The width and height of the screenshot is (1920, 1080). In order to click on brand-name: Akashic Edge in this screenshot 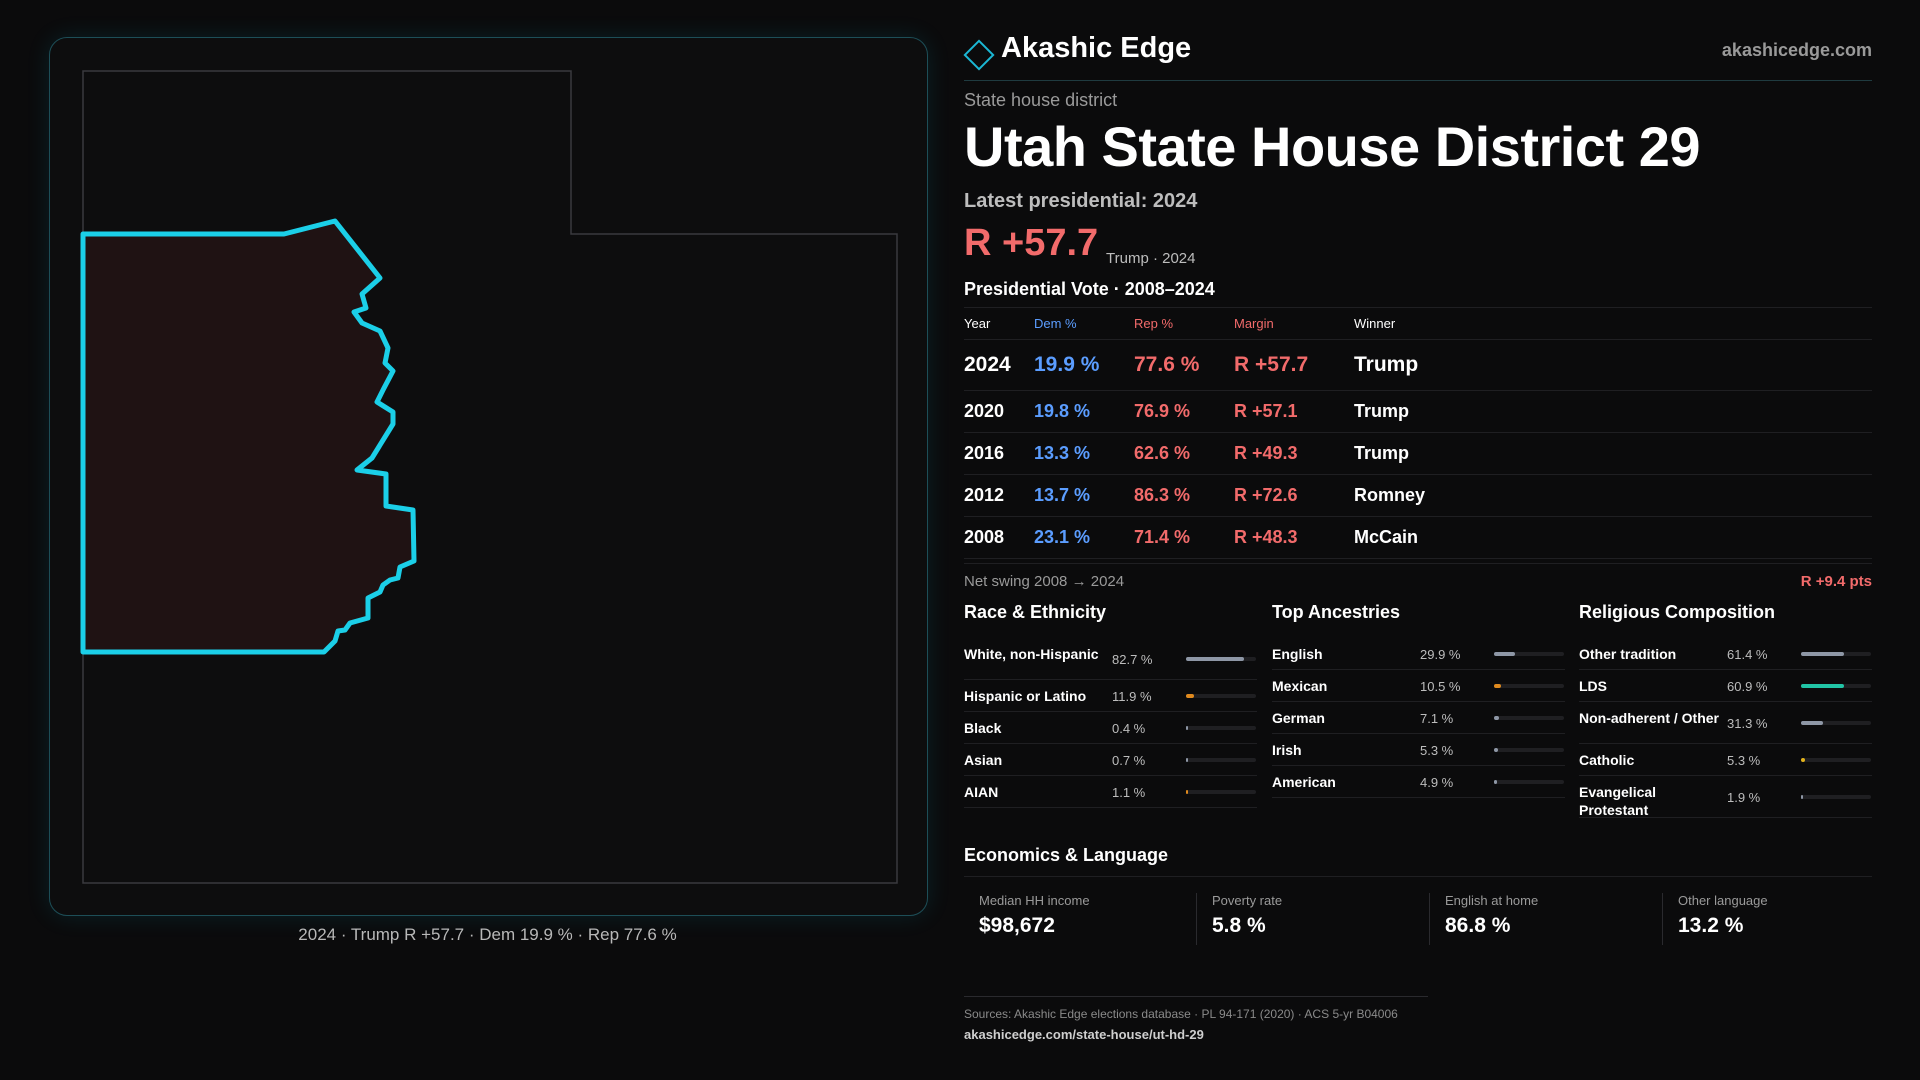, I will do `click(1096, 48)`.